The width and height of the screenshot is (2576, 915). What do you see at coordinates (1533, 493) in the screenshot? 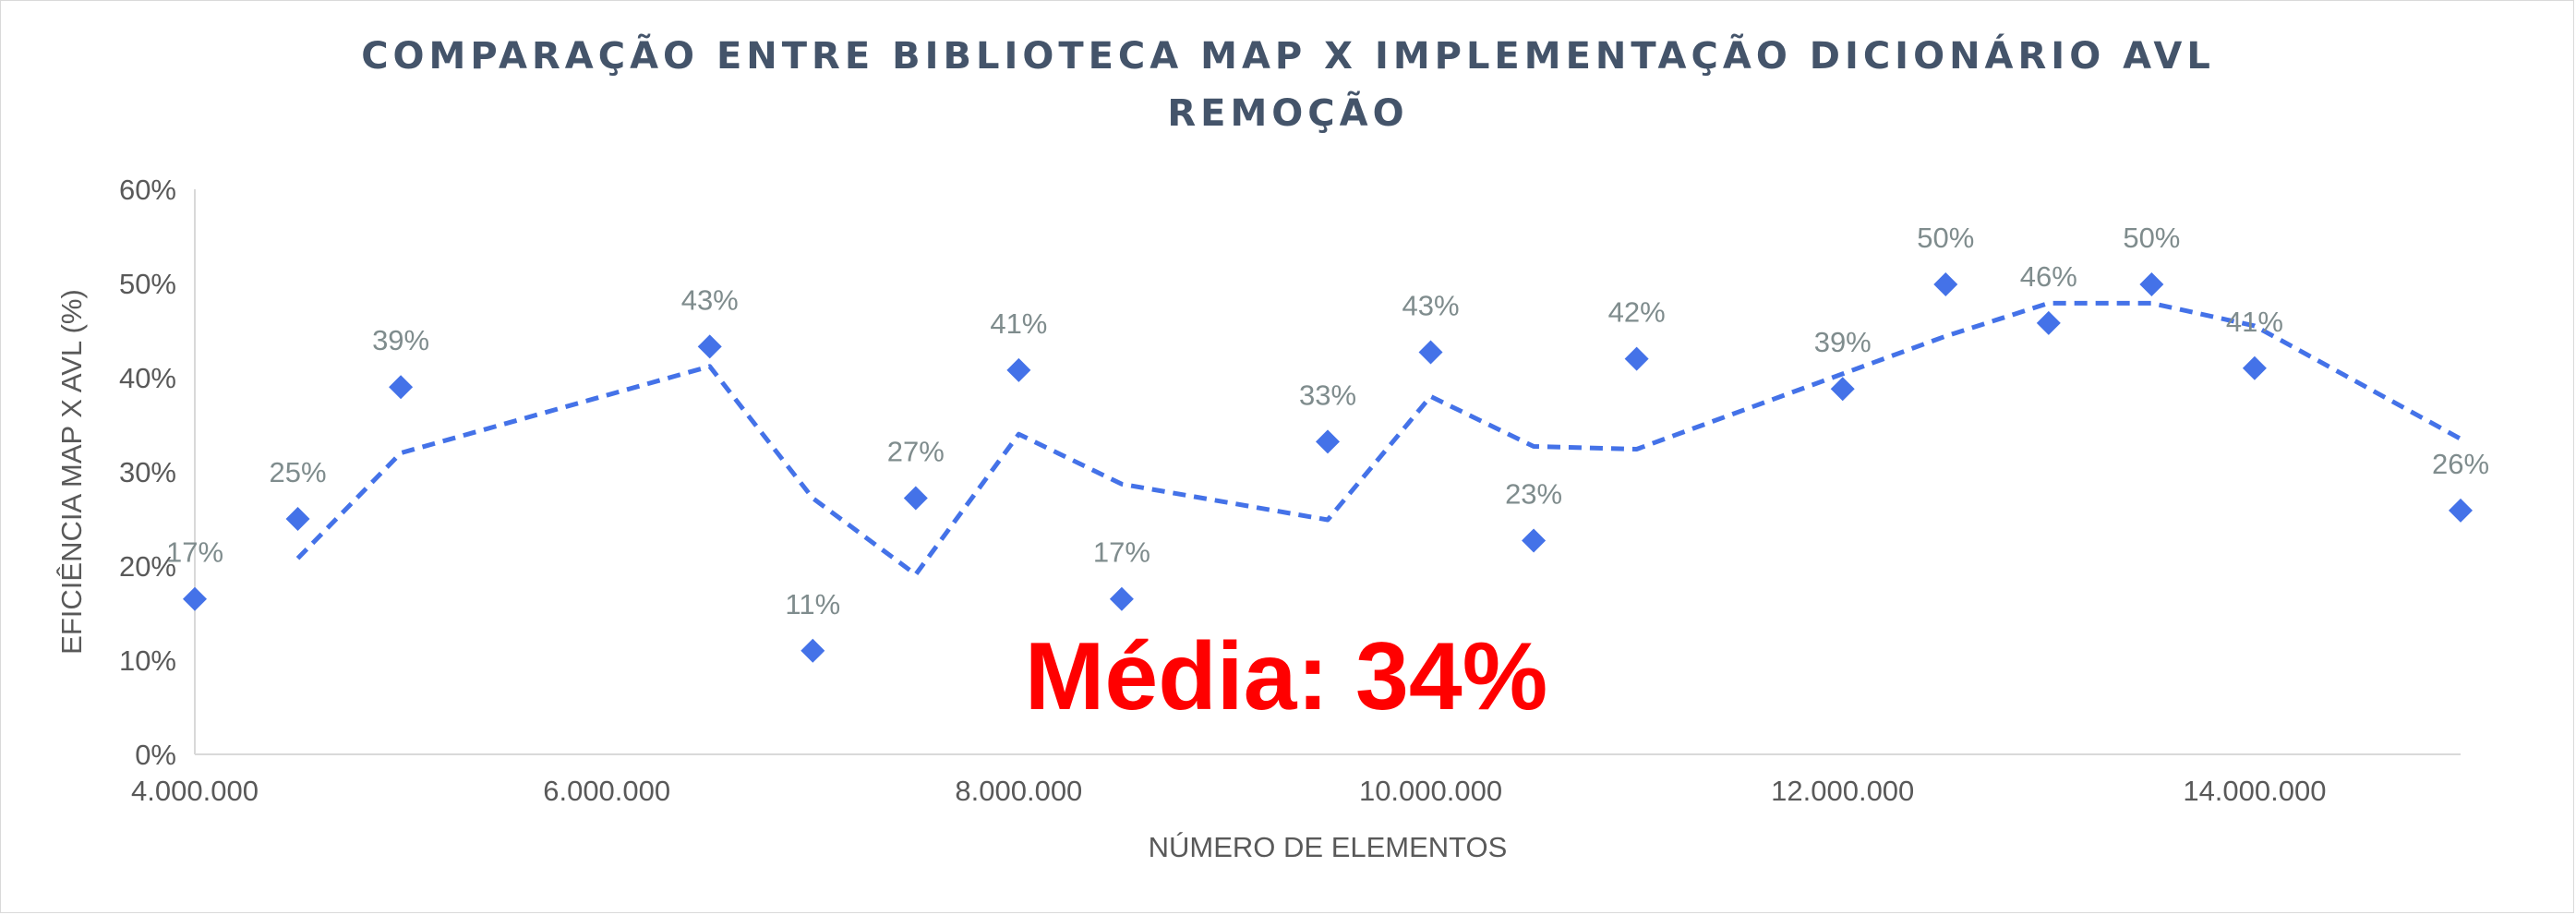
I see `data-label: 23%` at bounding box center [1533, 493].